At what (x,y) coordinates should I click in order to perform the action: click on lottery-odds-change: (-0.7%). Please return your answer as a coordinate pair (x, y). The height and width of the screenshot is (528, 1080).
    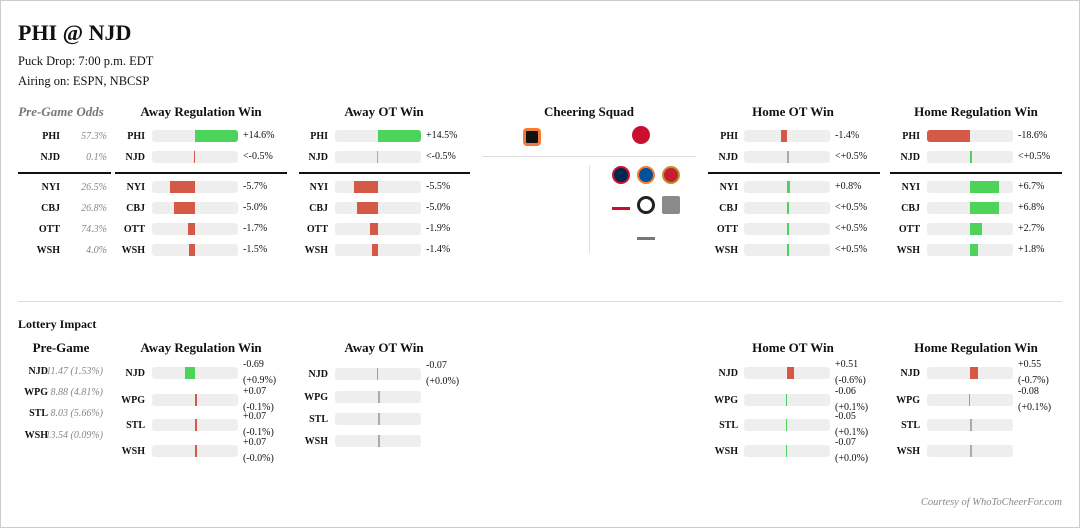
    Looking at the image, I should click on (1033, 380).